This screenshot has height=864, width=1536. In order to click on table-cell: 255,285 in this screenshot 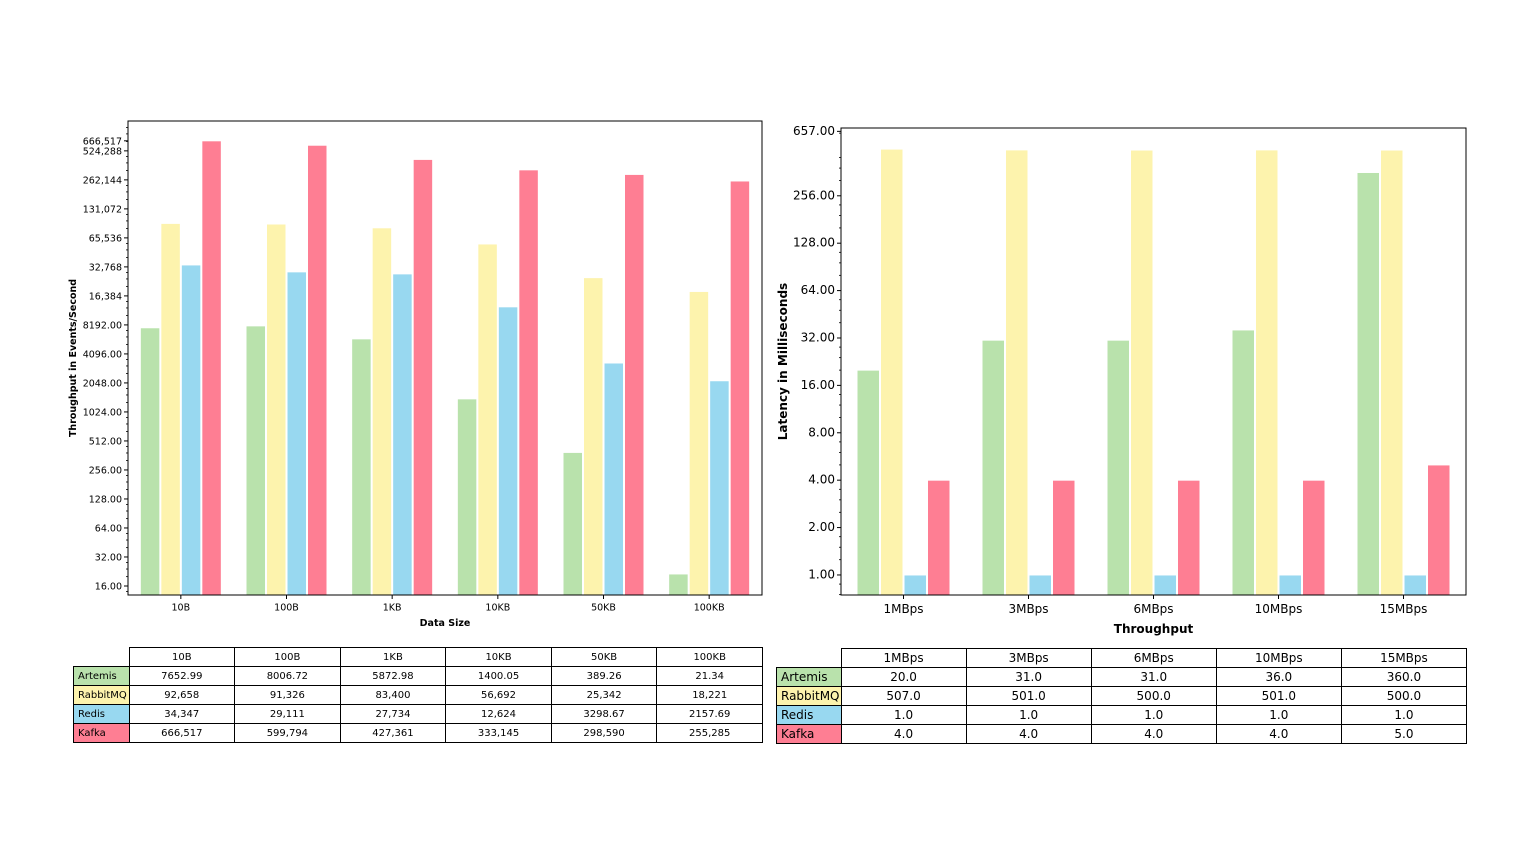, I will do `click(709, 733)`.